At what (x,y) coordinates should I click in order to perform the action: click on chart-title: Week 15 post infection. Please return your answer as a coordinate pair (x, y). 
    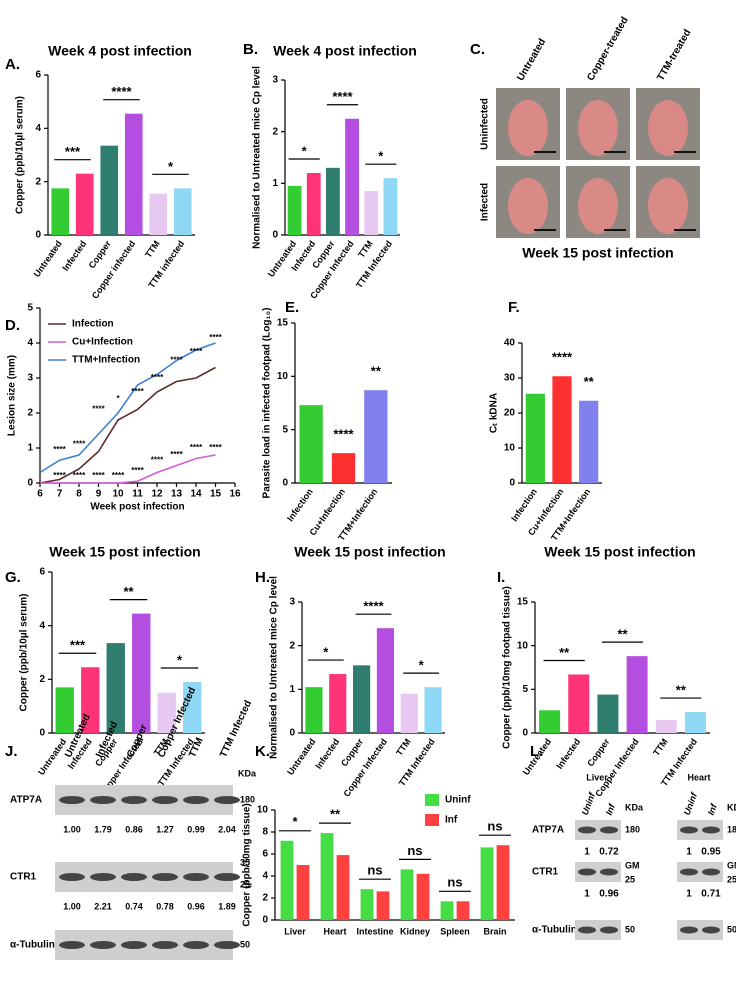
    Looking at the image, I should click on (369, 552).